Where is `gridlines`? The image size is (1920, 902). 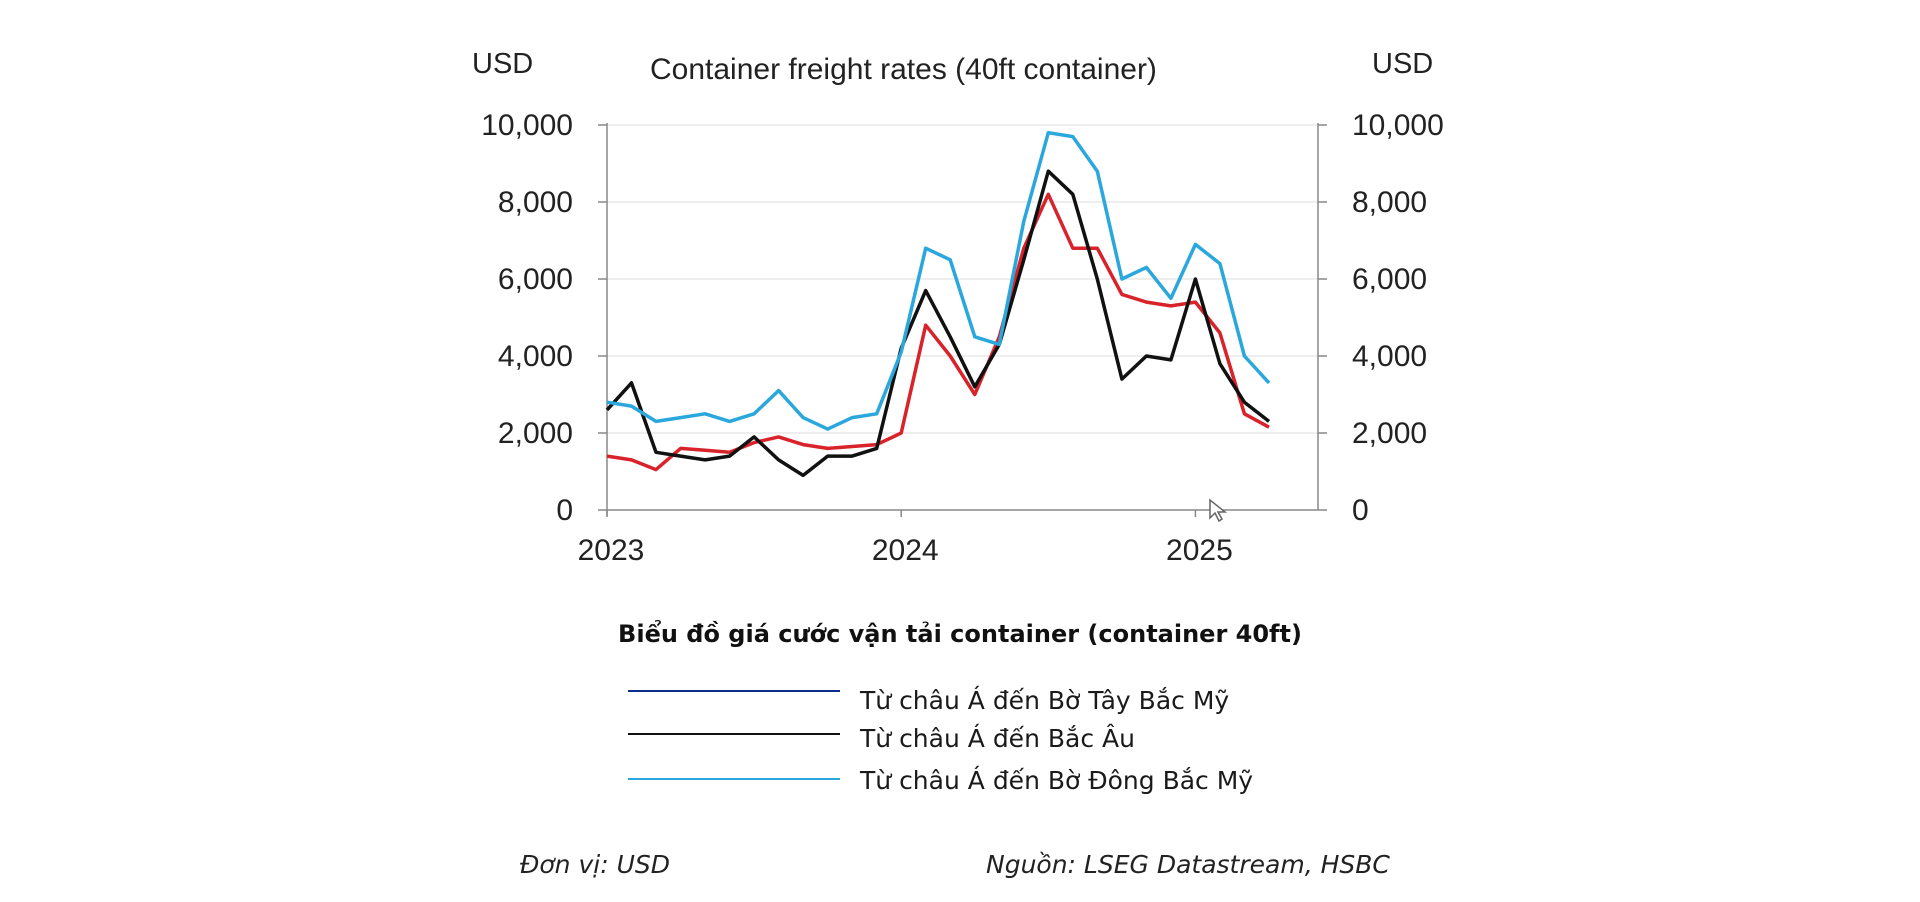 gridlines is located at coordinates (962, 279).